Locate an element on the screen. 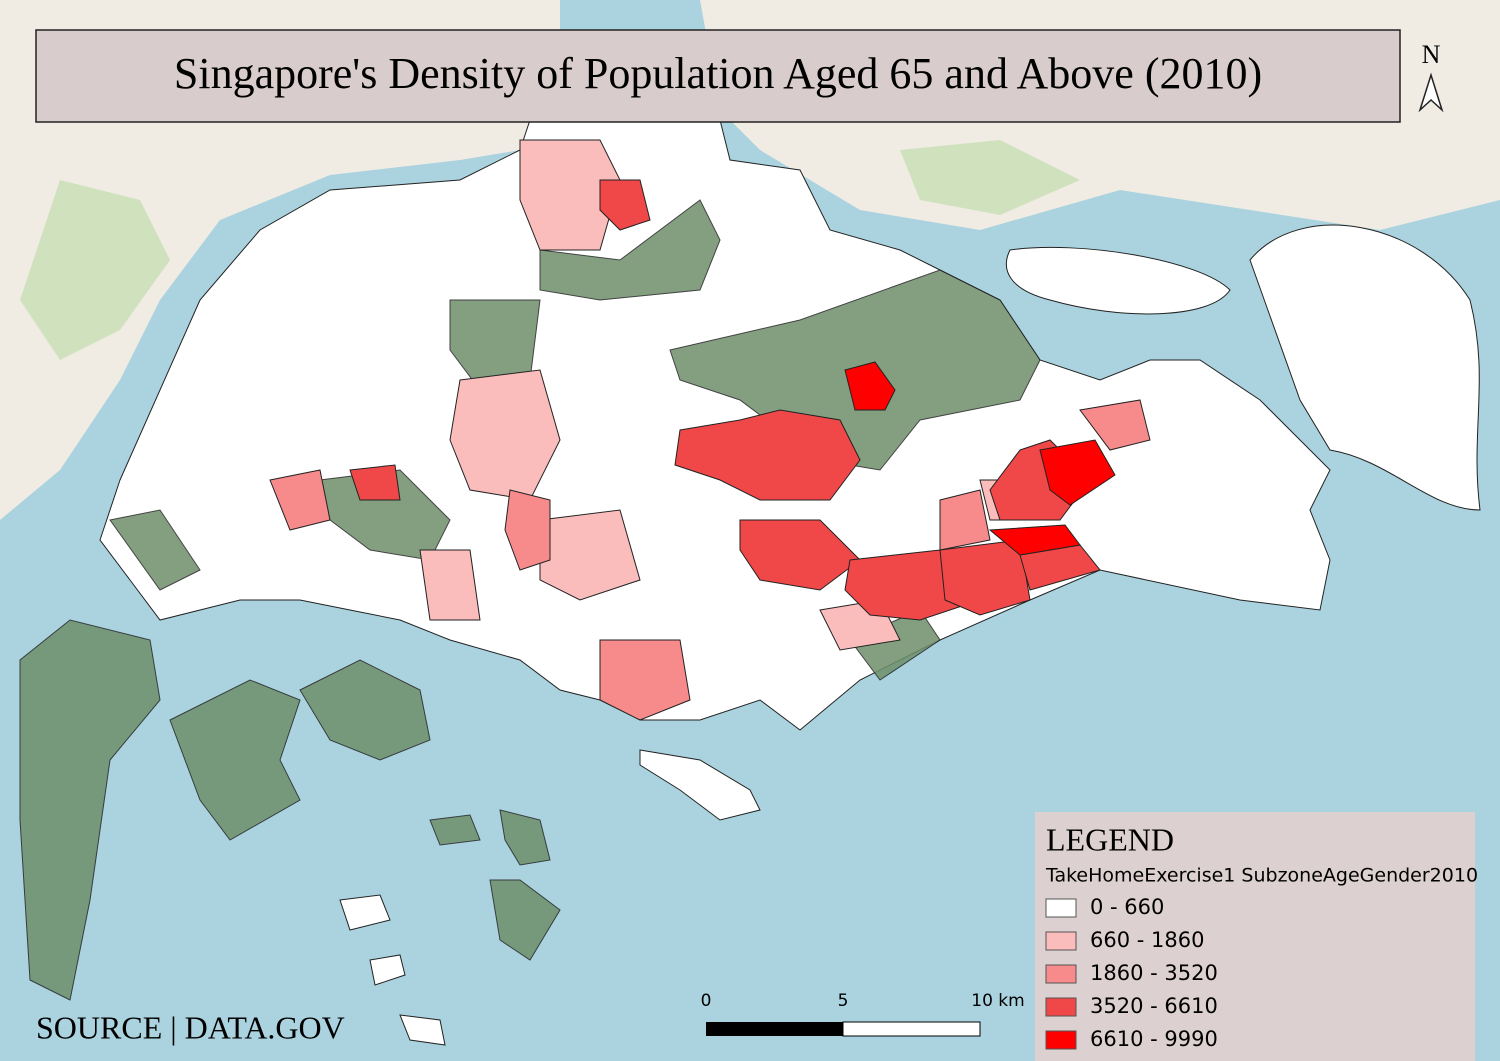 Image resolution: width=1500 pixels, height=1061 pixels. pulau-ubin is located at coordinates (1118, 280).